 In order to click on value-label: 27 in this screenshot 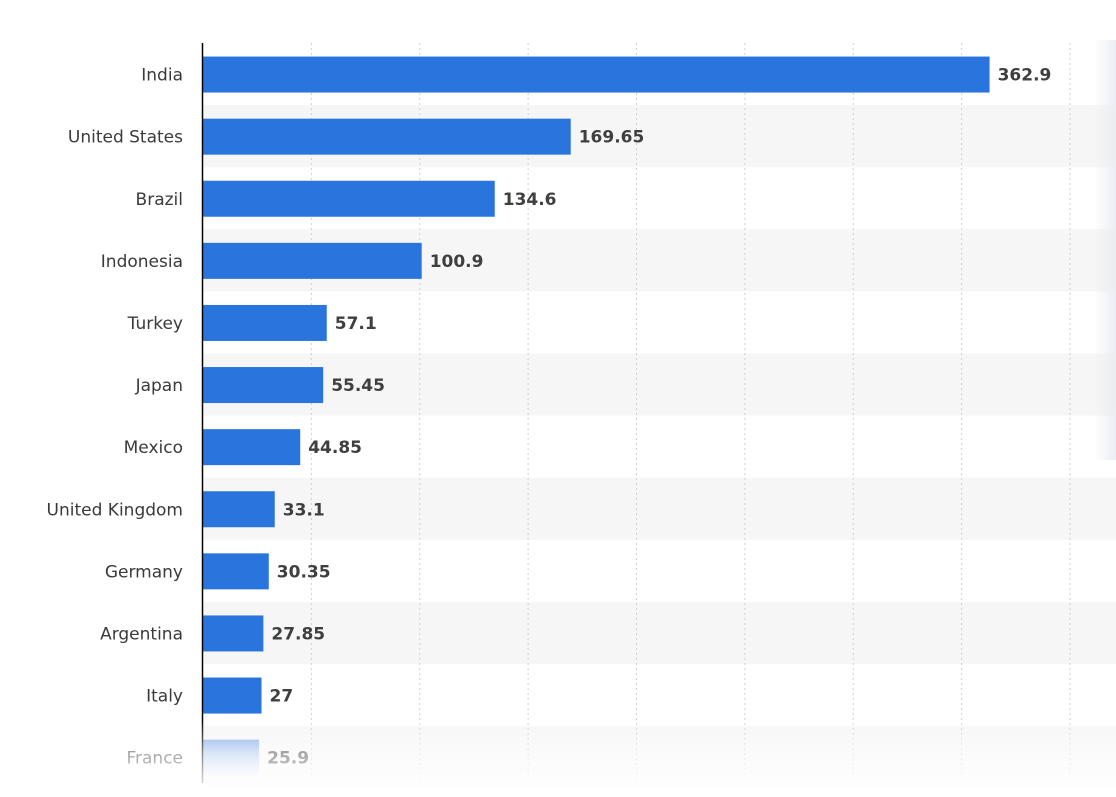, I will do `click(282, 697)`.